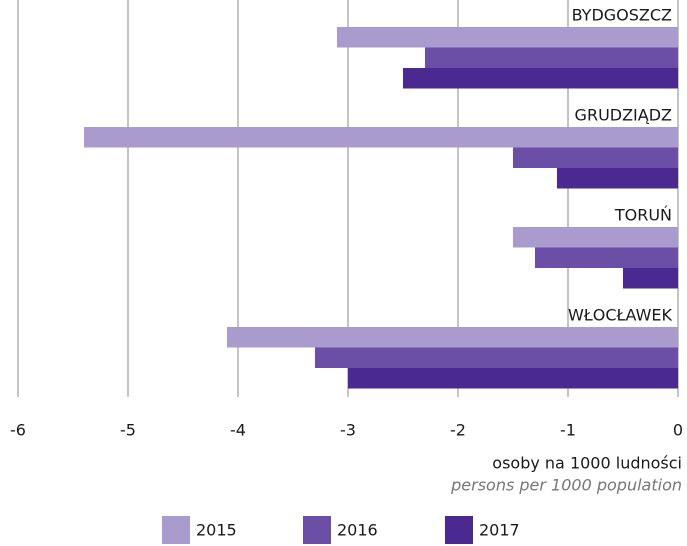 Image resolution: width=687 pixels, height=546 pixels. What do you see at coordinates (678, 430) in the screenshot?
I see `x-tick-label: 0` at bounding box center [678, 430].